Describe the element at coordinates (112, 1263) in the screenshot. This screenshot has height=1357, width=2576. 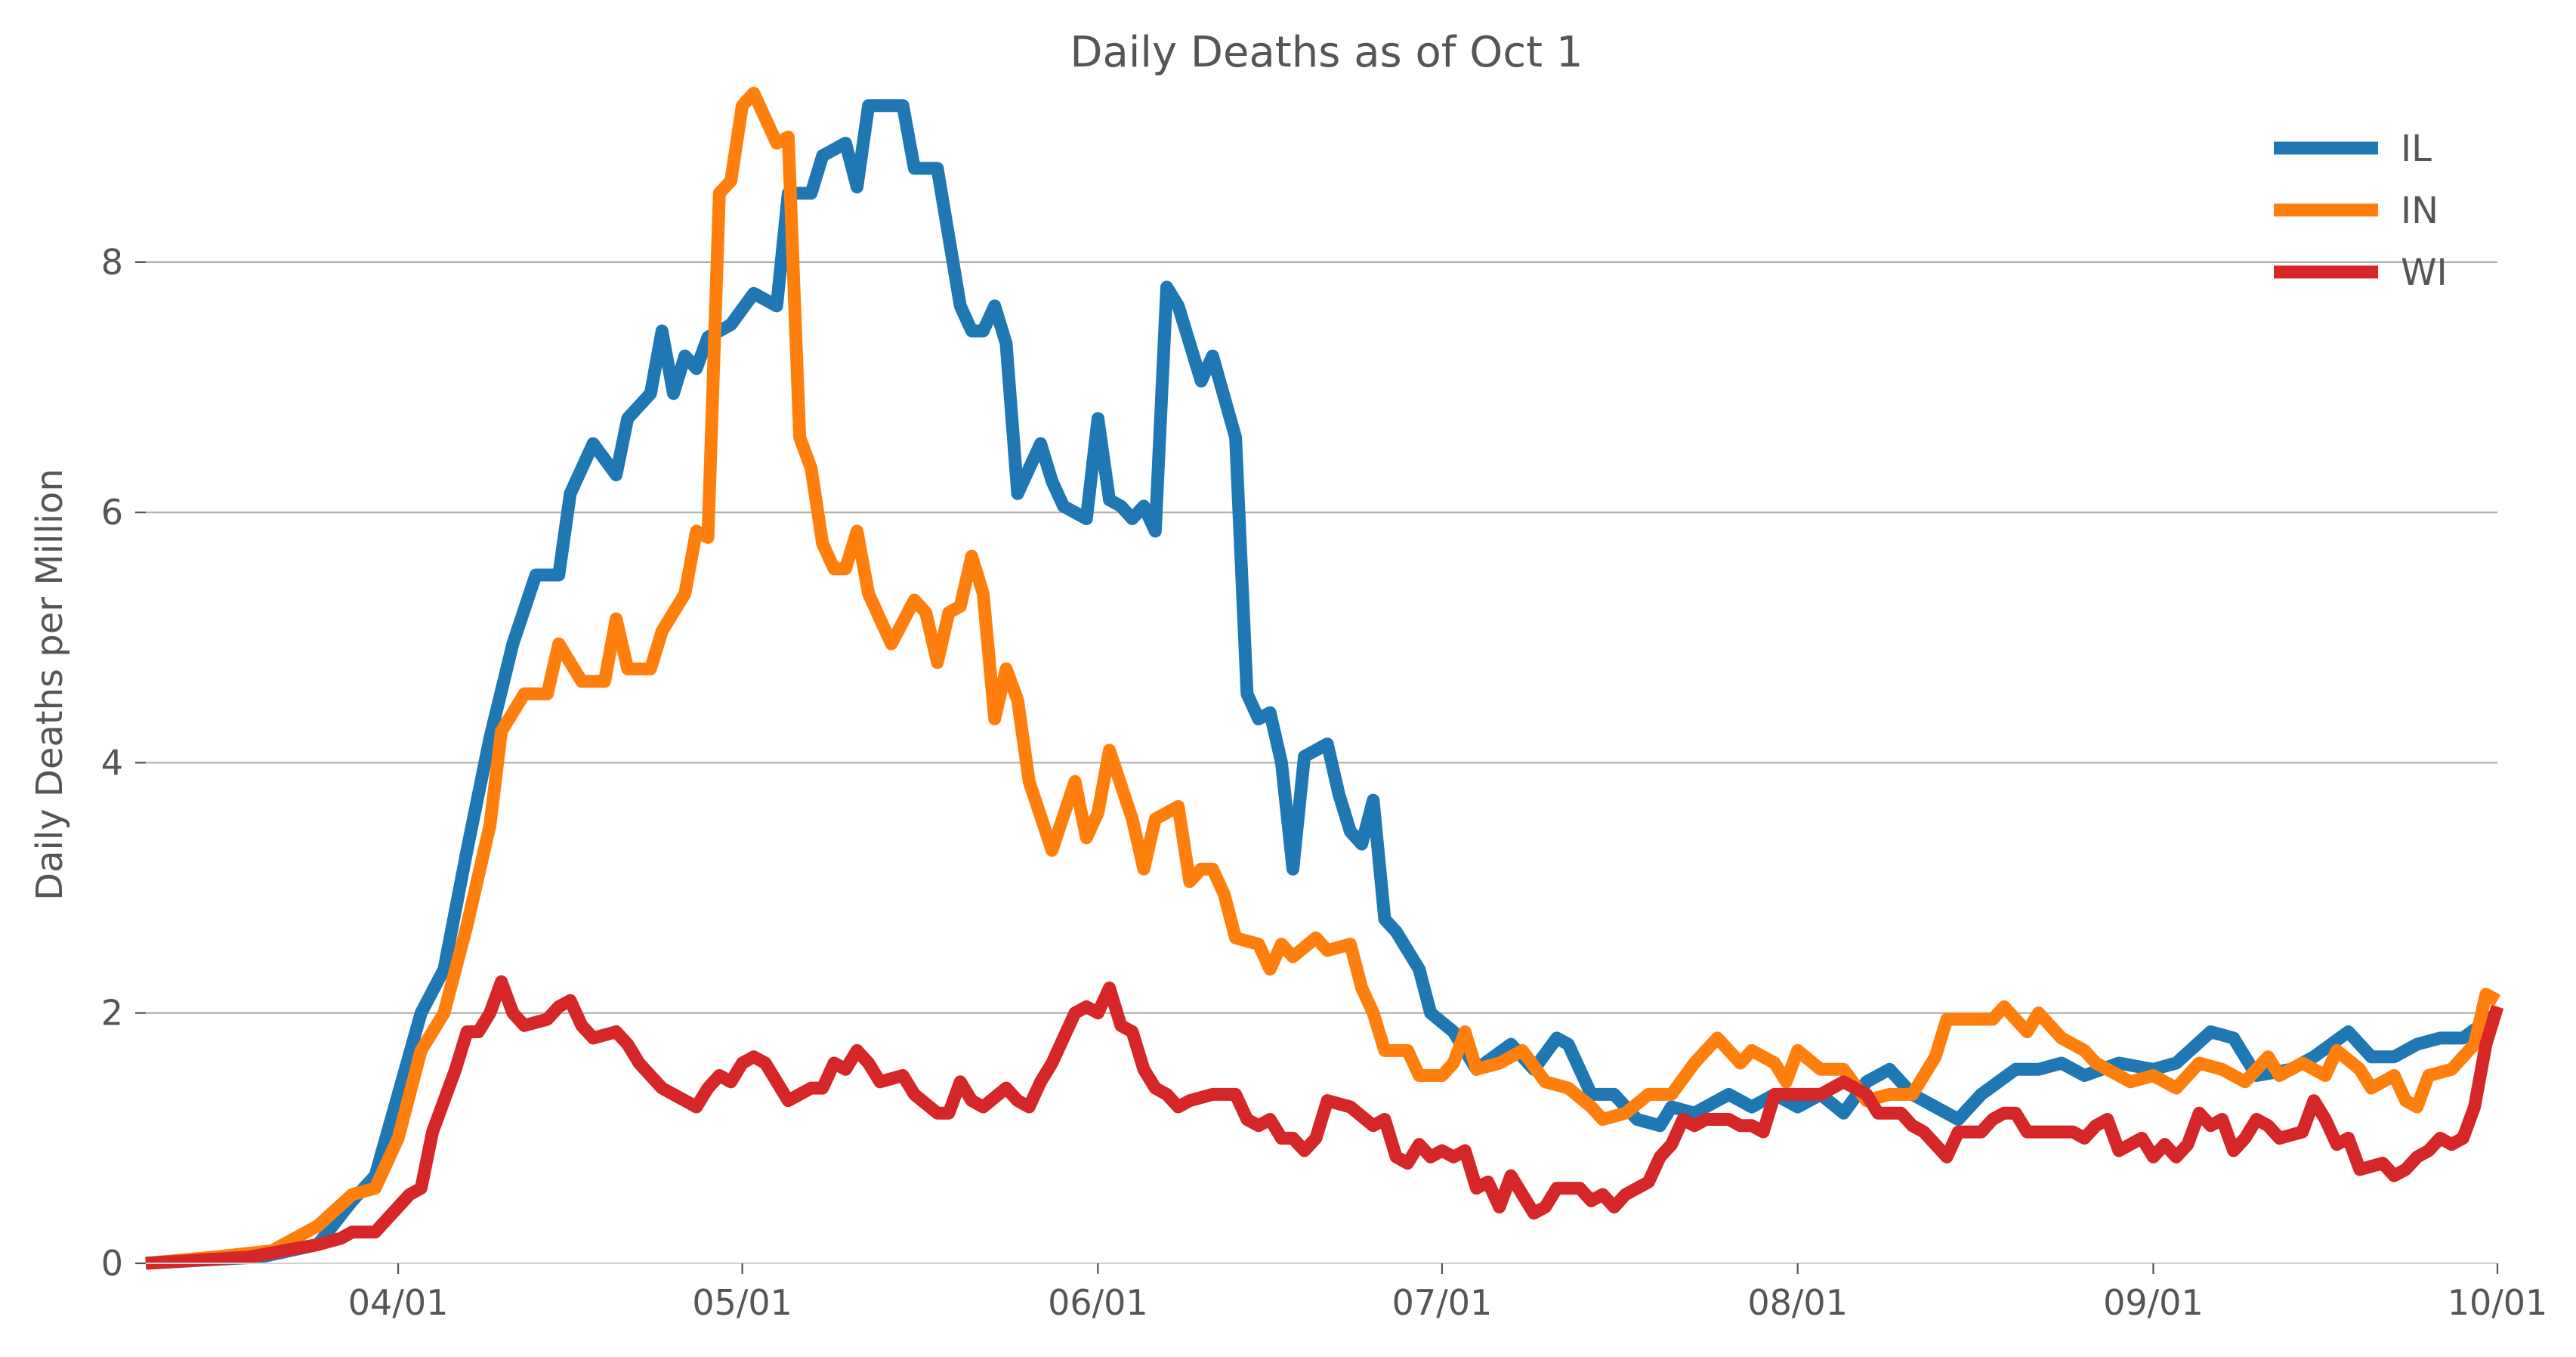
I see `y-tick-label: 0` at that location.